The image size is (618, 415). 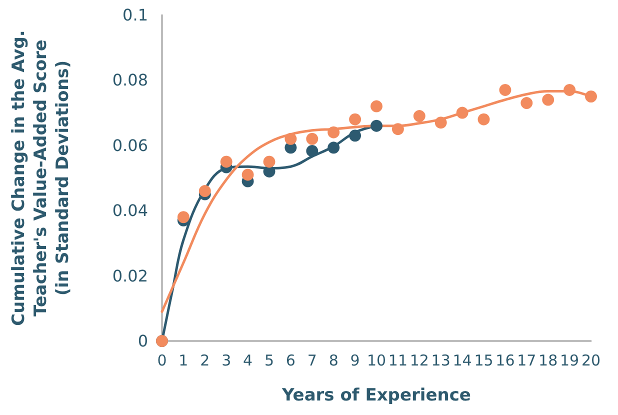 I want to click on x-tick-label: 19, so click(x=570, y=361).